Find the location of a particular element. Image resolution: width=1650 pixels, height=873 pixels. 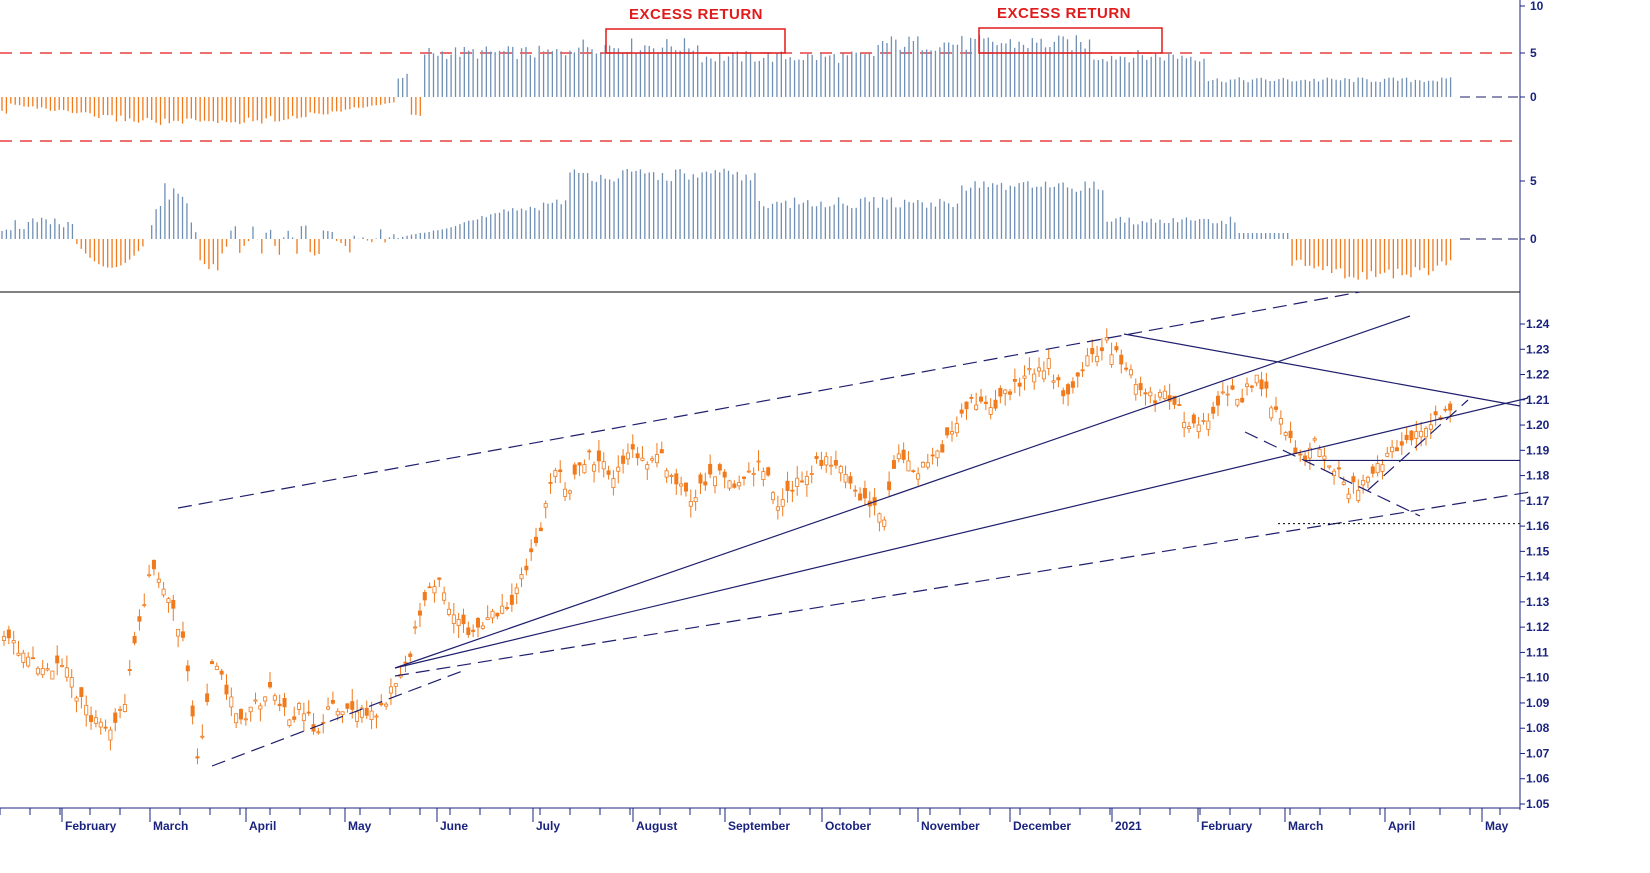

price-axis-tick-label: 1.16 is located at coordinates (1538, 526).